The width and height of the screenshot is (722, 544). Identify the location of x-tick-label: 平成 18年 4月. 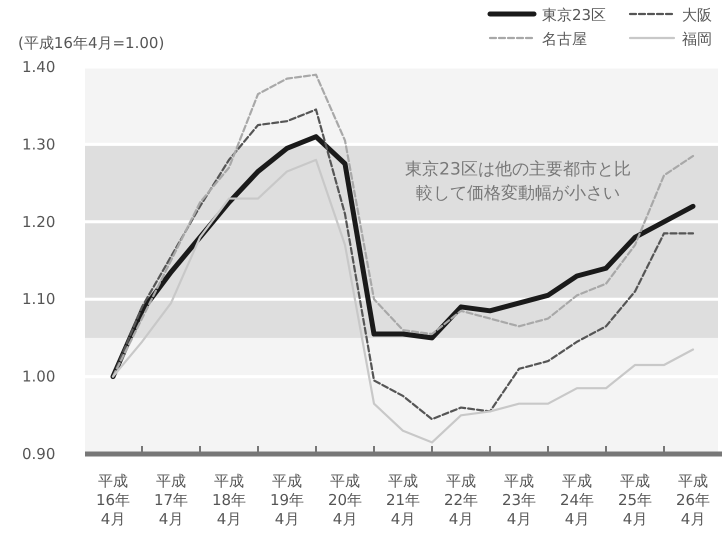
(229, 500).